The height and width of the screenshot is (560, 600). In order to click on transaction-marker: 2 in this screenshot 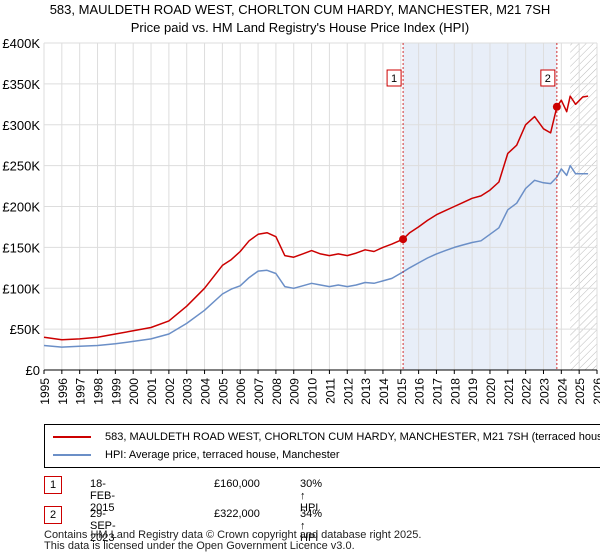, I will do `click(53, 515)`.